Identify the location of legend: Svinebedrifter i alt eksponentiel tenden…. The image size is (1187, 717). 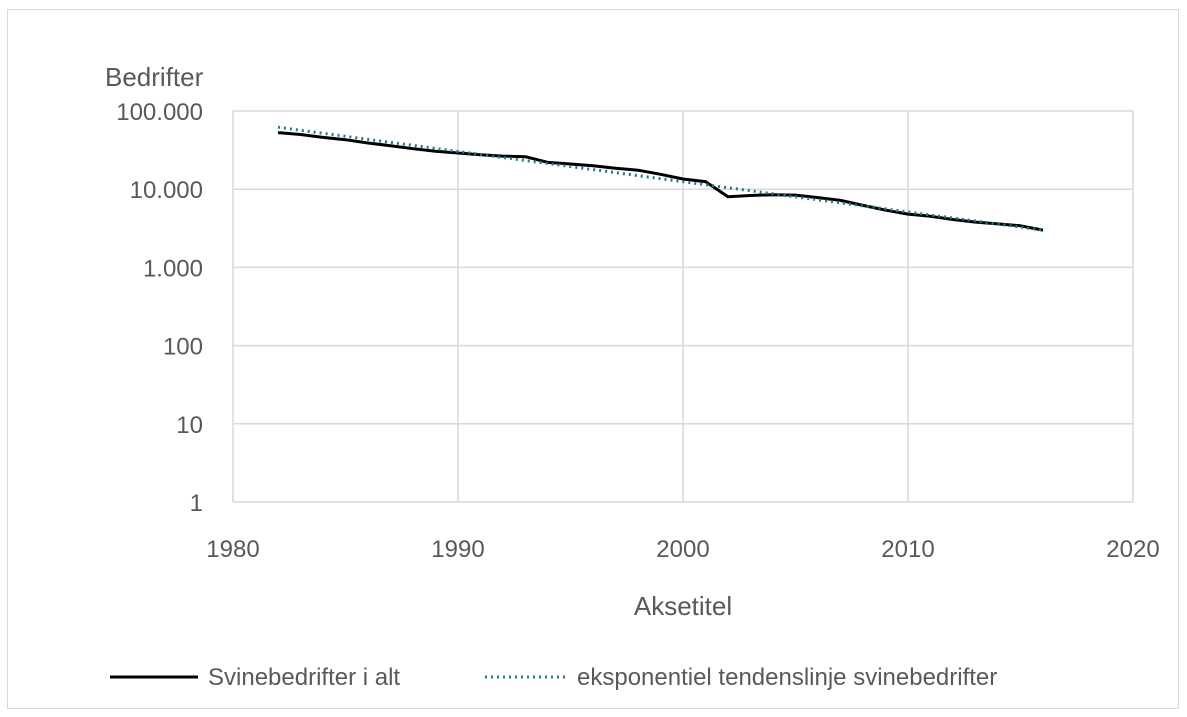
(553, 677).